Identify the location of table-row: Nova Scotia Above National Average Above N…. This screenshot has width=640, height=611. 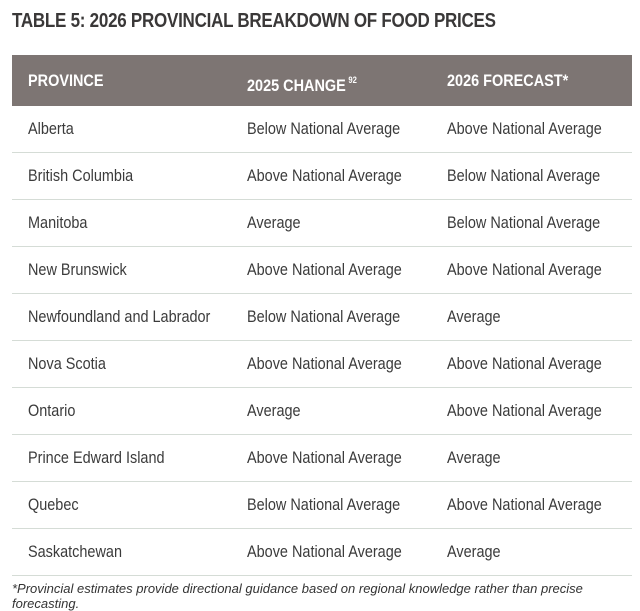
(322, 364).